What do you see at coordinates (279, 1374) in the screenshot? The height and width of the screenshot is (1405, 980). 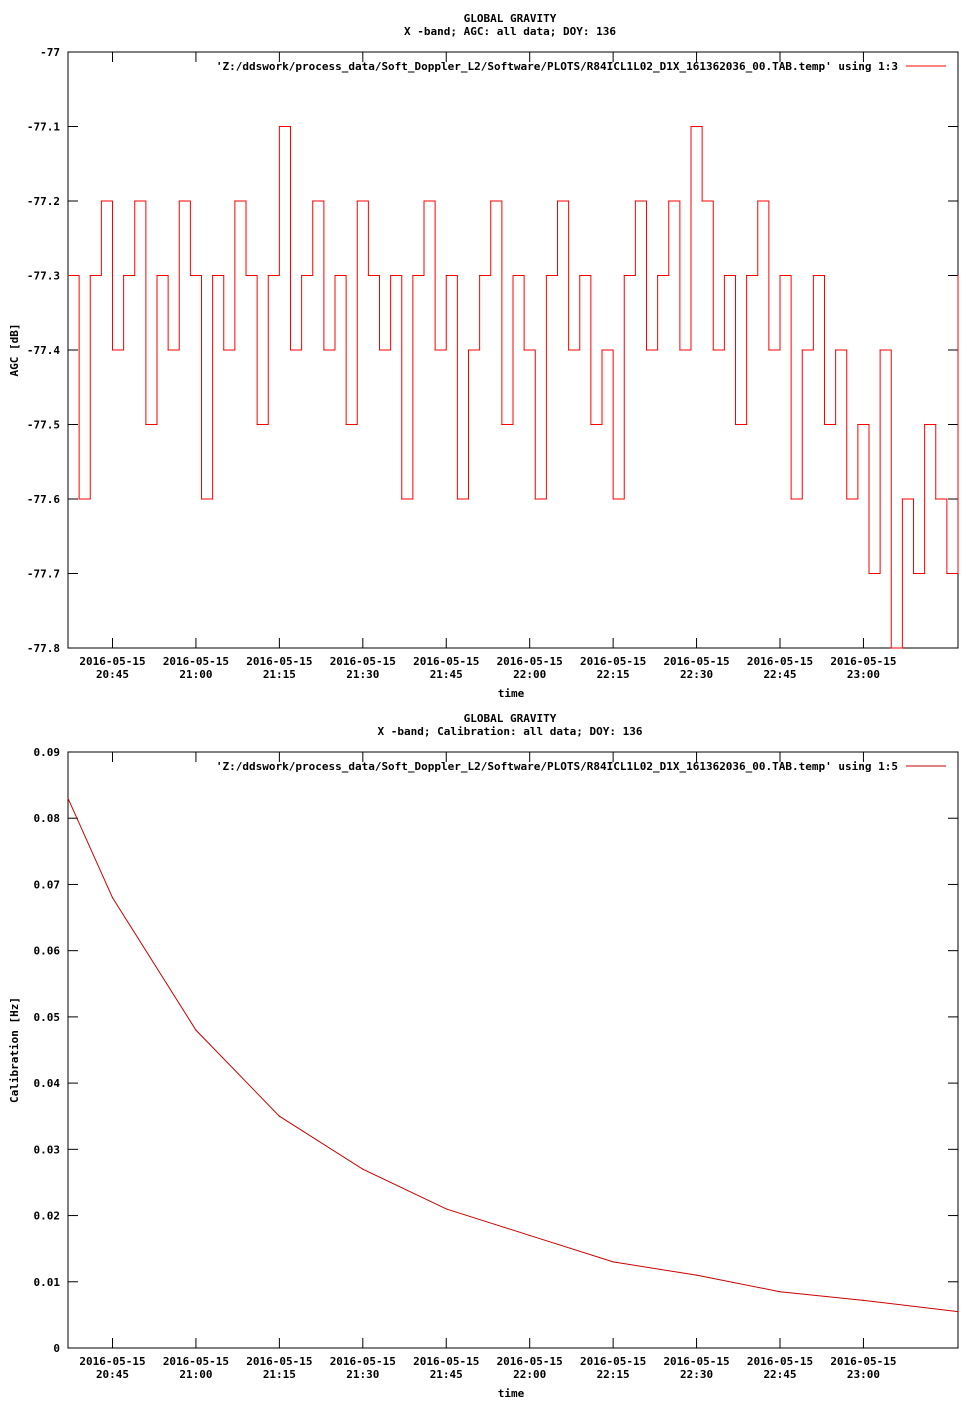 I see `x-tick-label-time: 21:15` at bounding box center [279, 1374].